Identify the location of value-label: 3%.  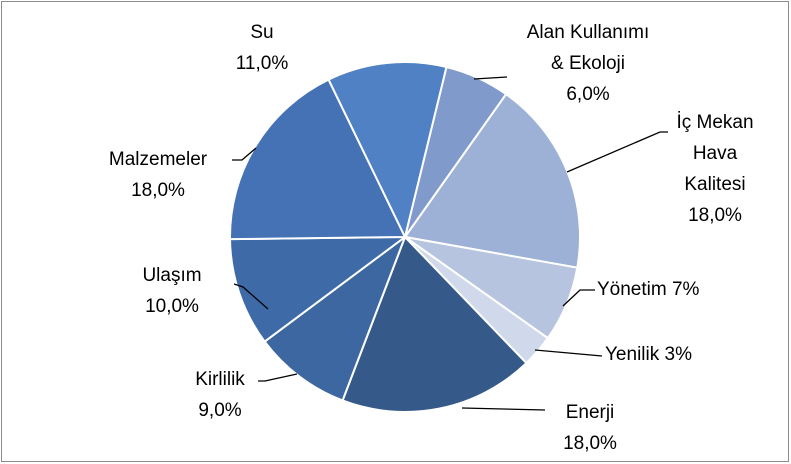
(678, 354).